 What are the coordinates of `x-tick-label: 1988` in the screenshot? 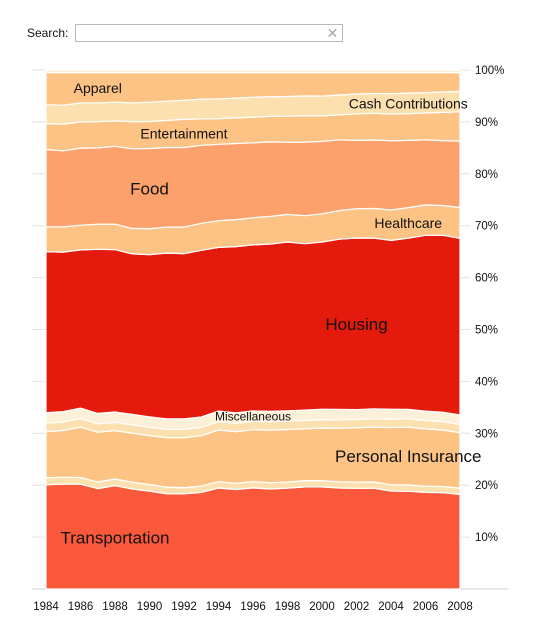 It's located at (115, 607).